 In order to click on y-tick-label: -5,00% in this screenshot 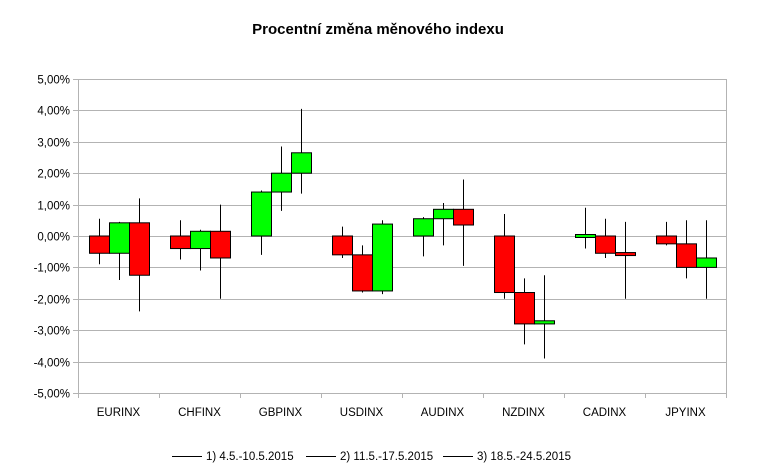, I will do `click(52, 395)`.